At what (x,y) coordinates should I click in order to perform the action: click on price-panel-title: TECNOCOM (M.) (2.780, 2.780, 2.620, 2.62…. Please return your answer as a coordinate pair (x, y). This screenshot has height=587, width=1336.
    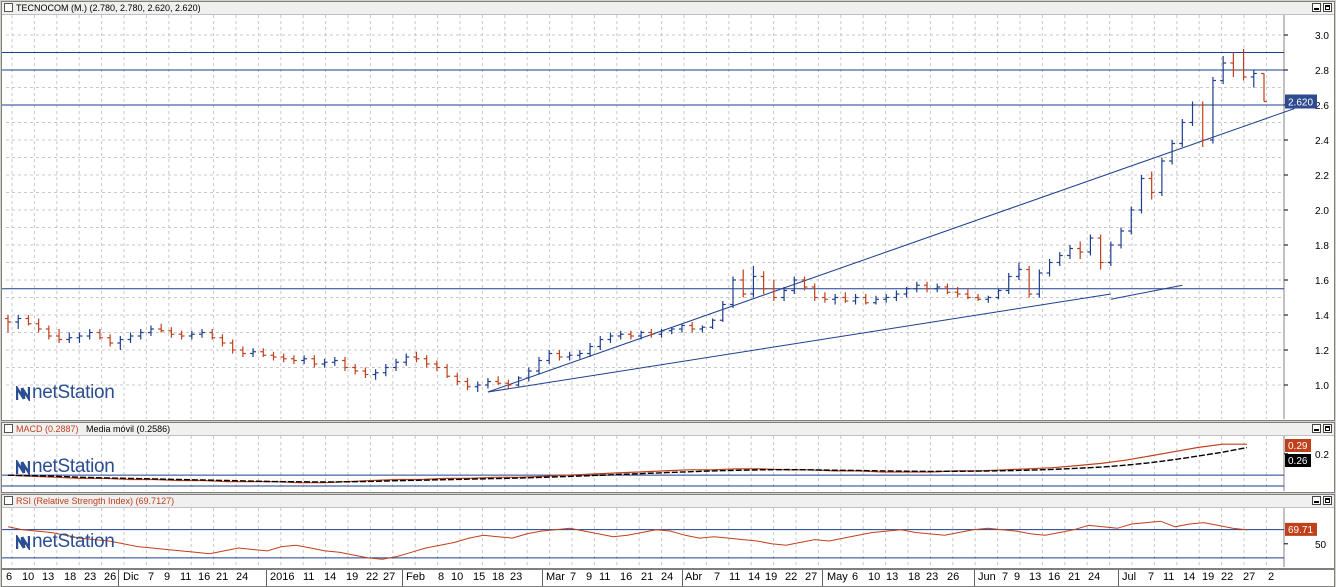
    Looking at the image, I should click on (108, 8).